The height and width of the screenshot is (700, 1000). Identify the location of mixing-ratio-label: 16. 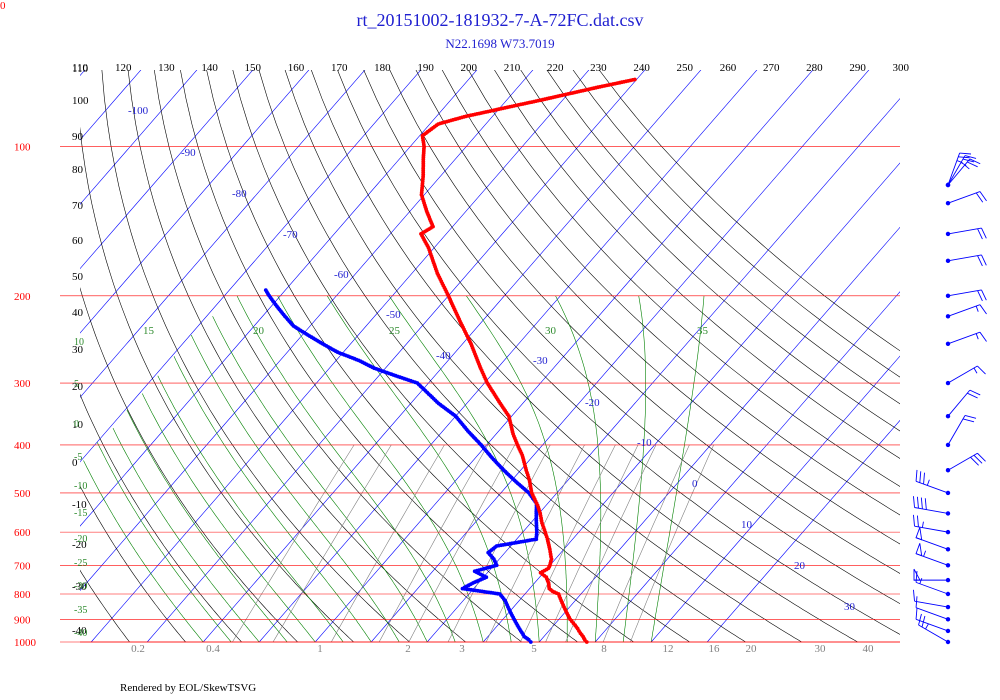
(715, 649).